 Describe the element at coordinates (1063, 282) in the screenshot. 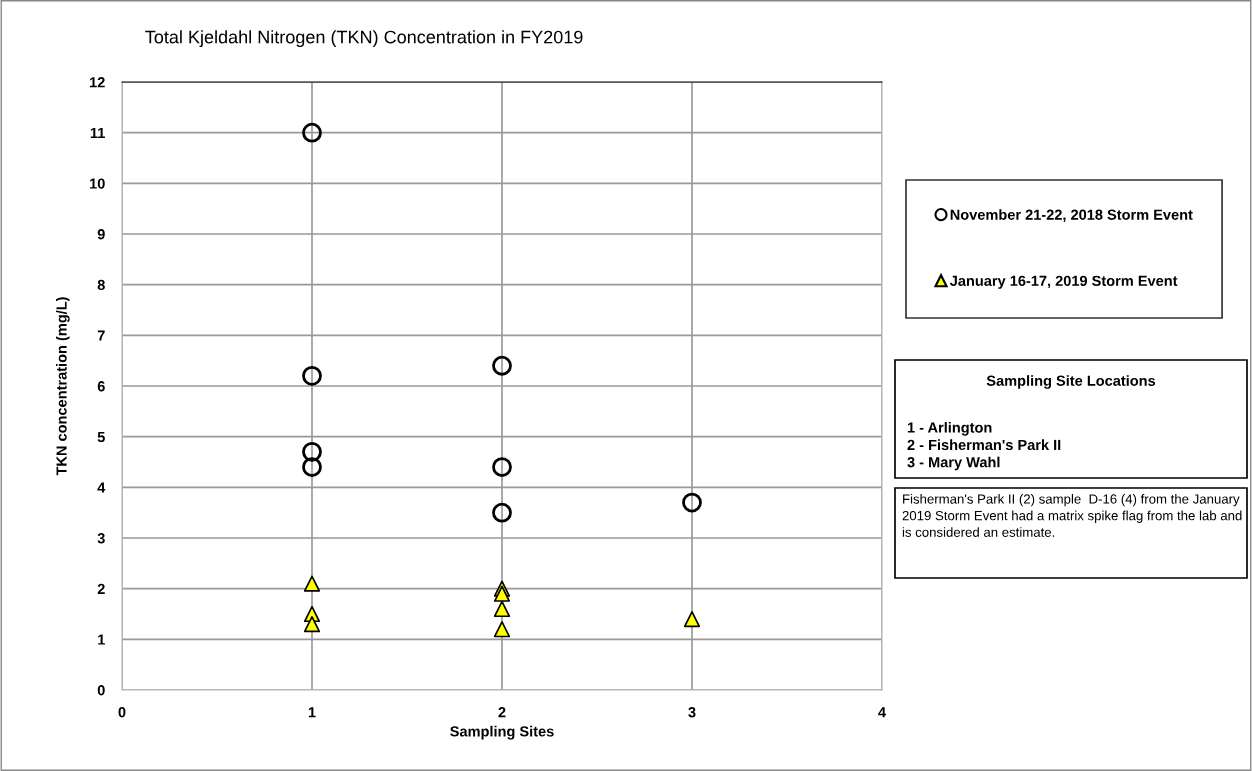

I see `legend-label: January 16-17, 2019 Storm Event` at that location.